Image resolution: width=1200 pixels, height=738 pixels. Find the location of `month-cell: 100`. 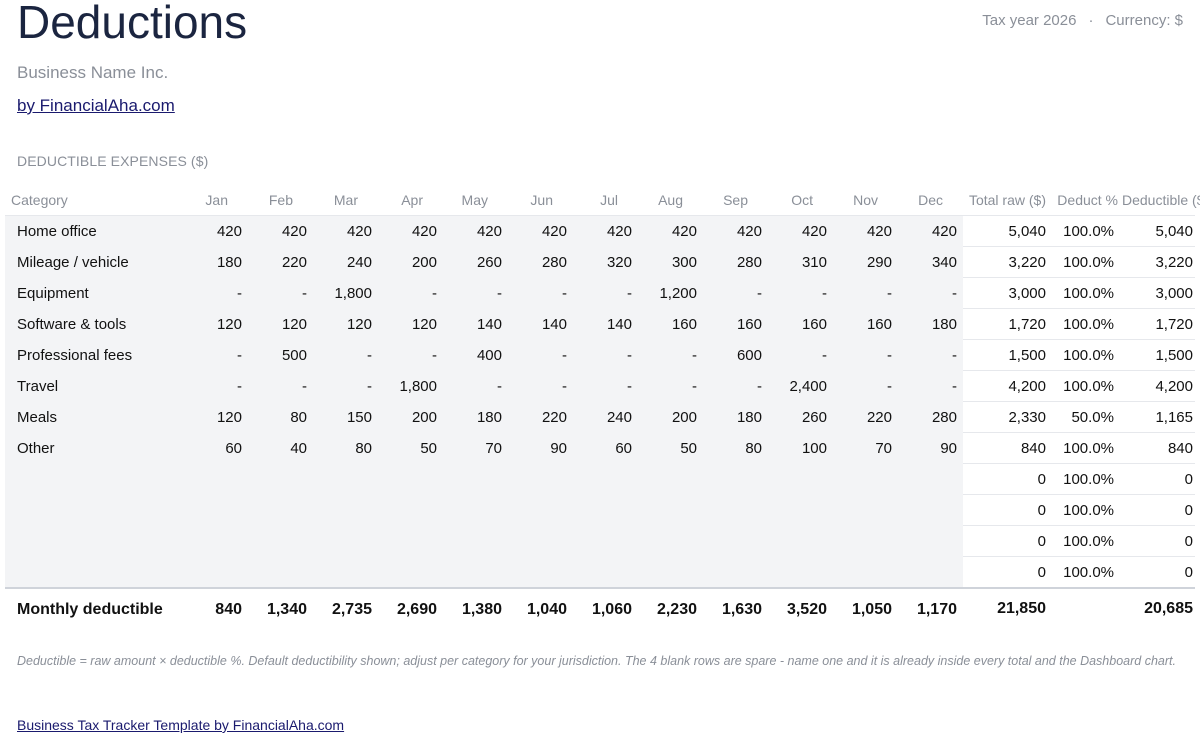

month-cell: 100 is located at coordinates (800, 448).